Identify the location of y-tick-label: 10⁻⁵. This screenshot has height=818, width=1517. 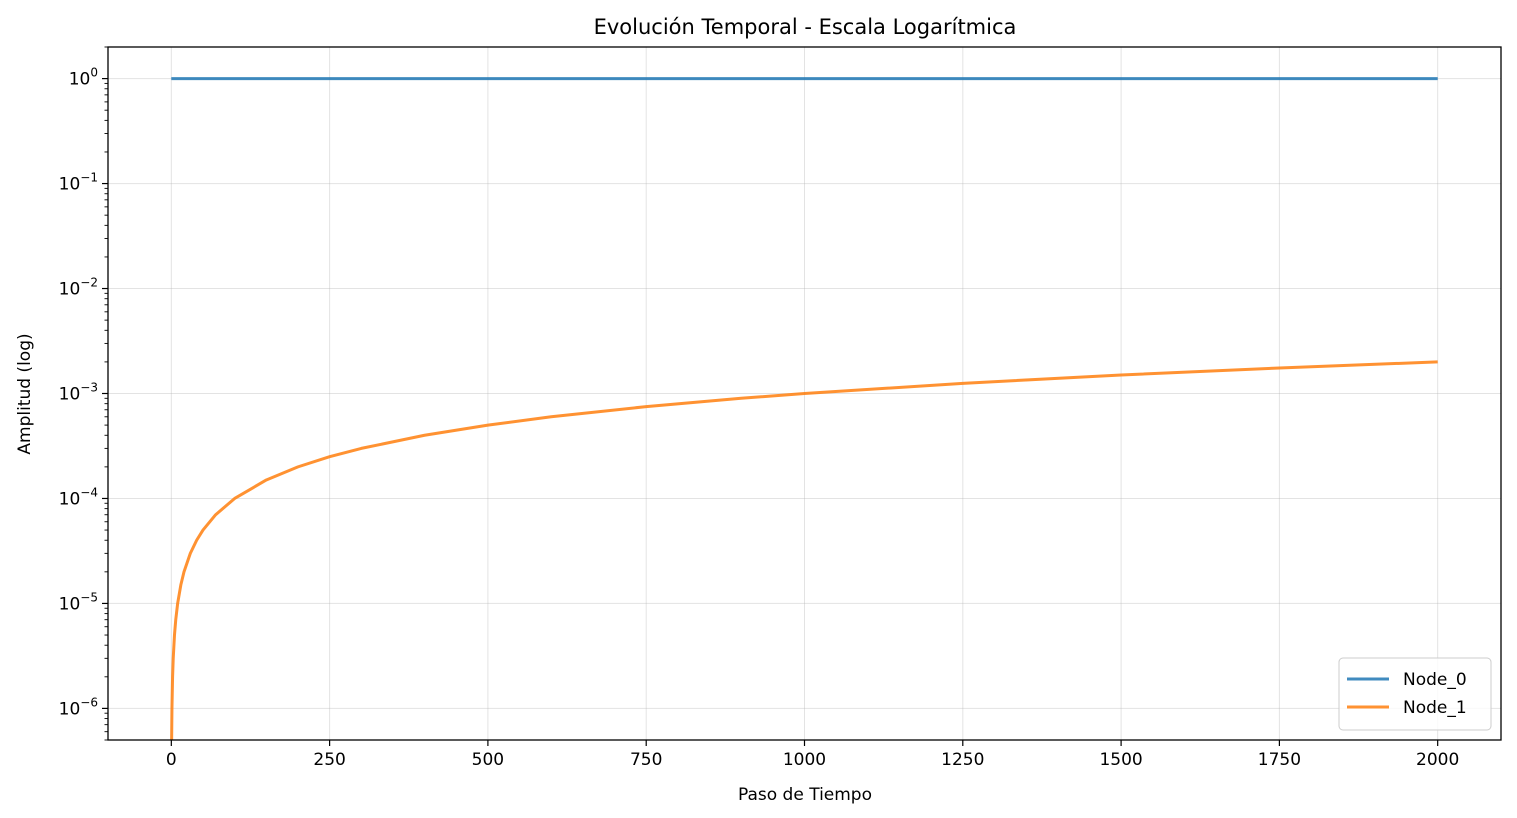
(78, 602).